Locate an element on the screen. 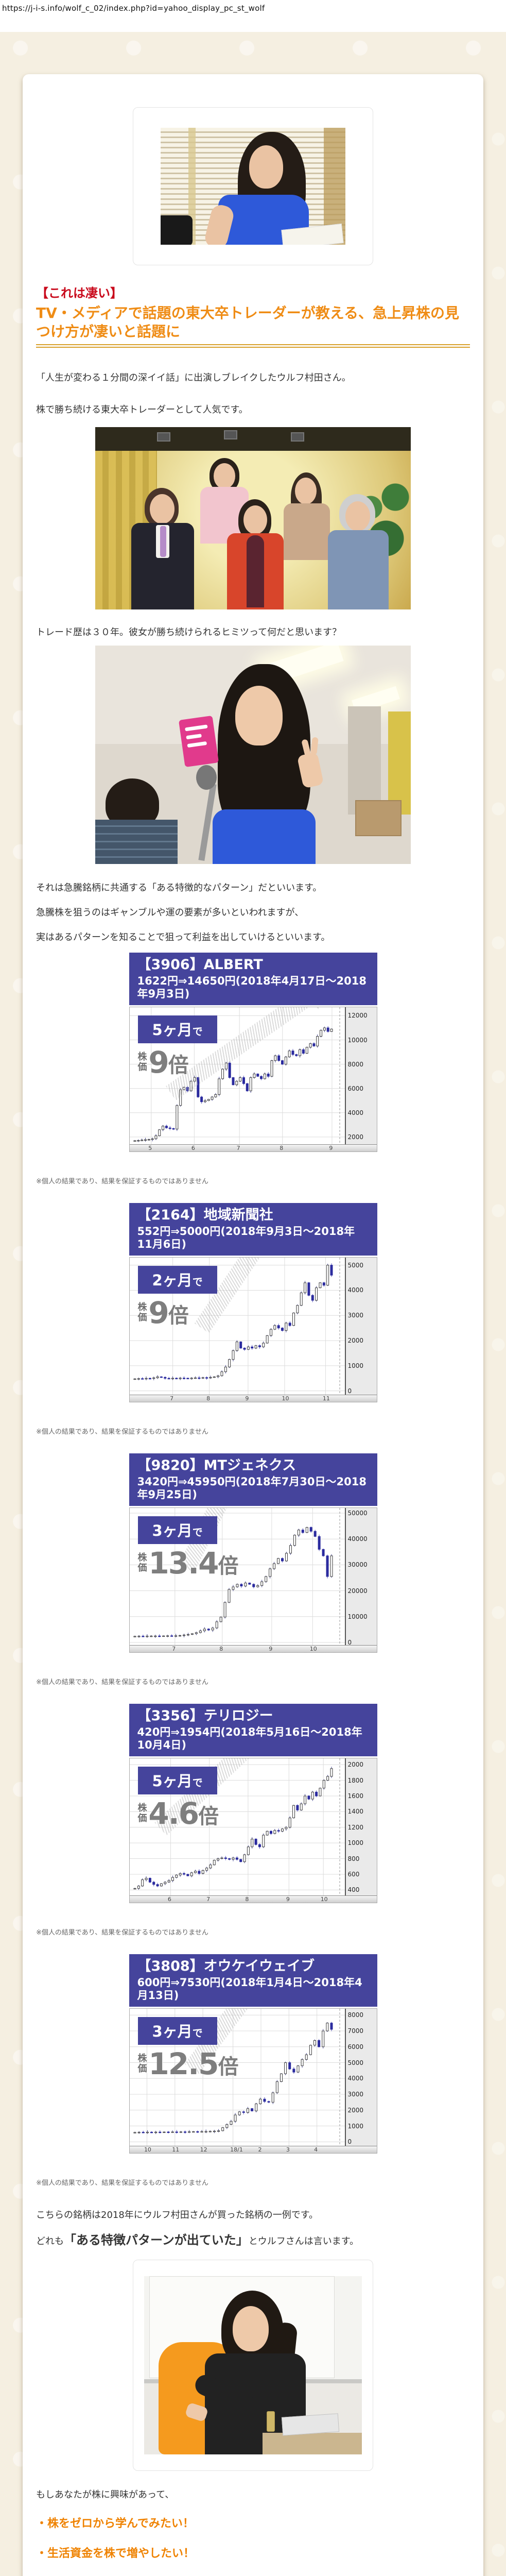 The height and width of the screenshot is (2576, 506). price-axis: 0 10000 20000 30000 40000 50000 is located at coordinates (360, 1577).